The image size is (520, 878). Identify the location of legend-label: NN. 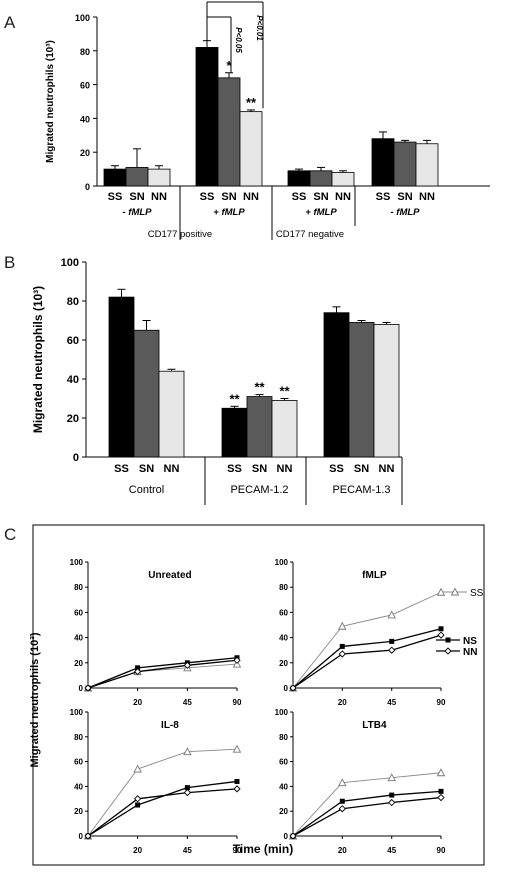
(470, 652).